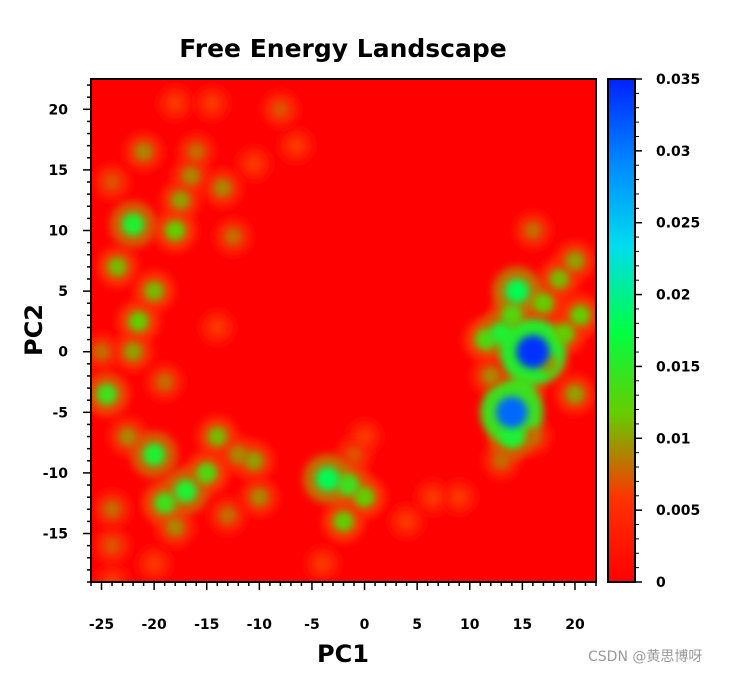 The image size is (740, 675). What do you see at coordinates (63, 353) in the screenshot?
I see `y-tick-label: 0` at bounding box center [63, 353].